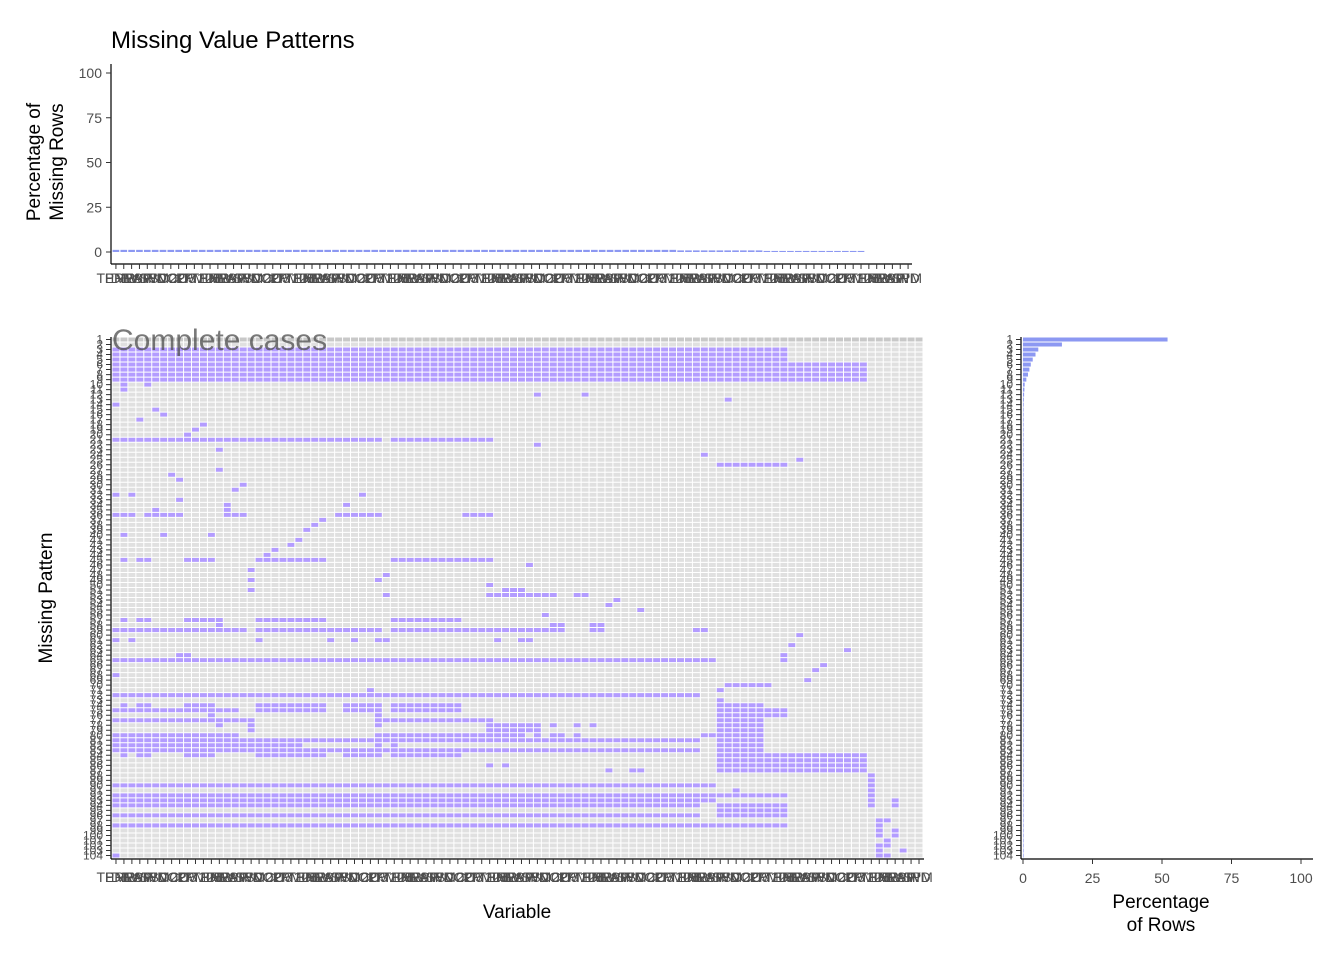  I want to click on row-tick-label: 21, so click(97, 440).